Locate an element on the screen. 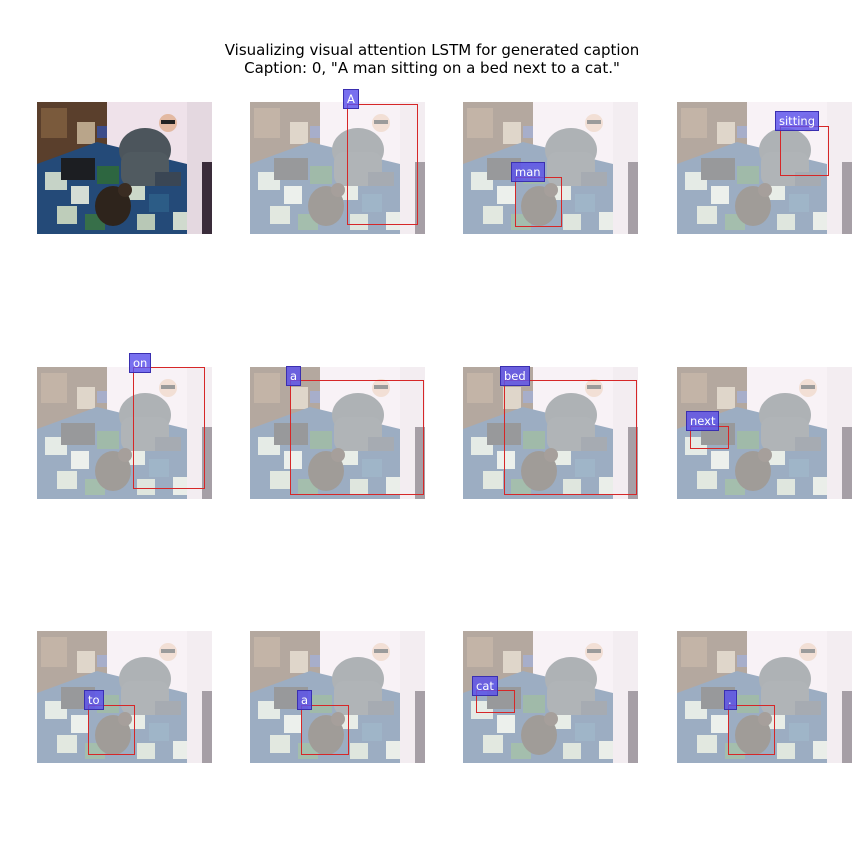 The image size is (864, 864). word-tag-4: on is located at coordinates (140, 363).